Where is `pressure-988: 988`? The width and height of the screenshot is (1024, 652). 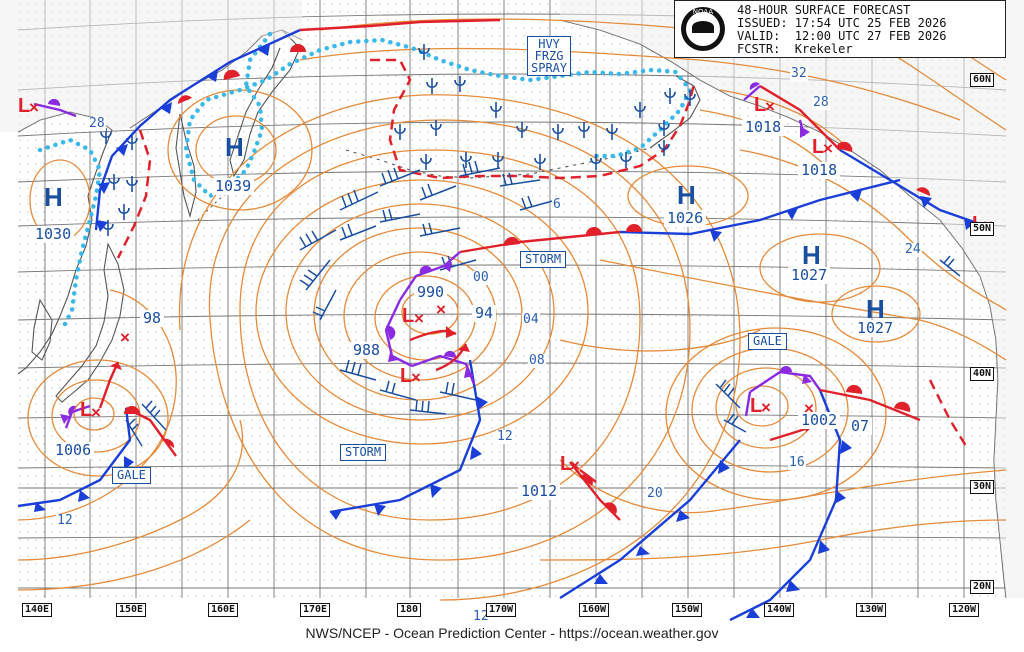
pressure-988: 988 is located at coordinates (367, 350).